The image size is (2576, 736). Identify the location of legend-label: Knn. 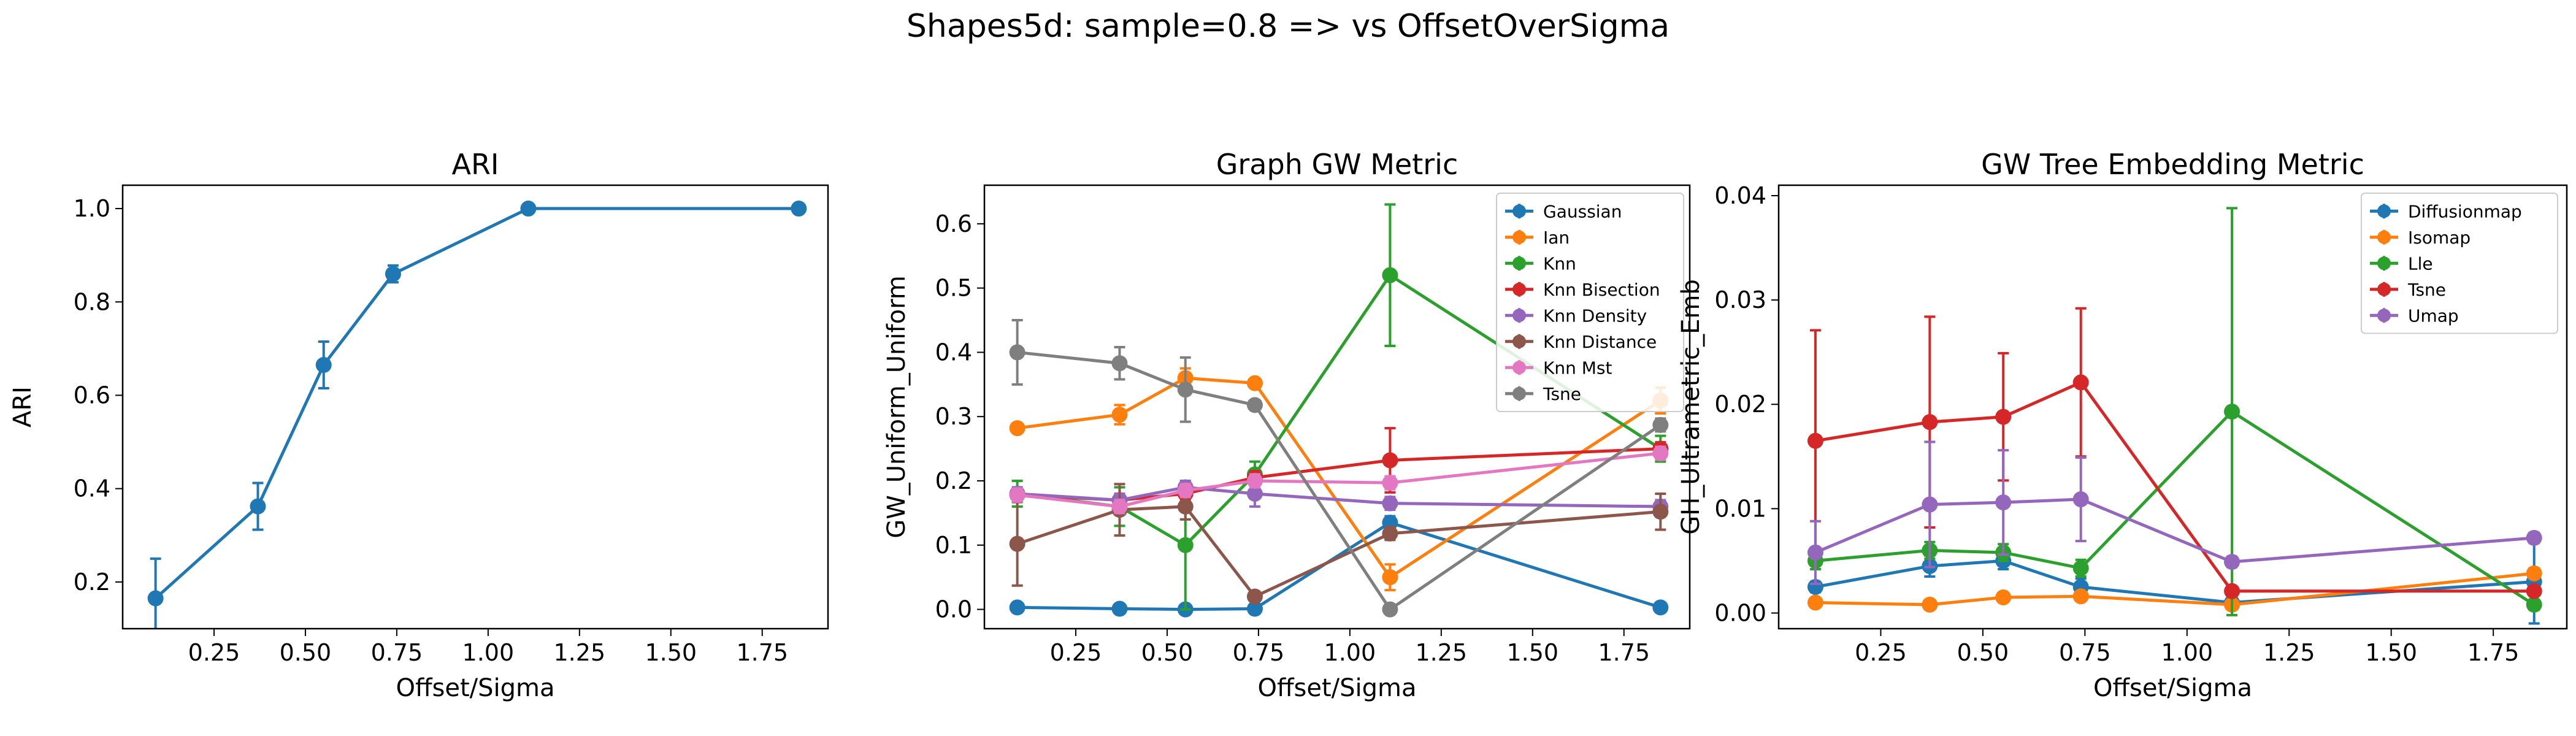
(1559, 263).